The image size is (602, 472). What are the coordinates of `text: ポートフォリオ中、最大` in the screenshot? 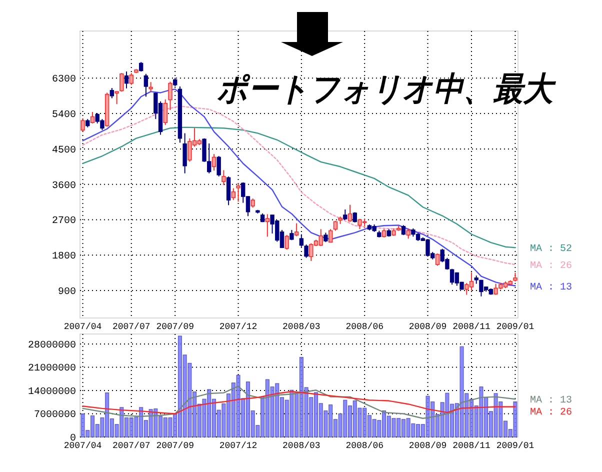 It's located at (401, 88).